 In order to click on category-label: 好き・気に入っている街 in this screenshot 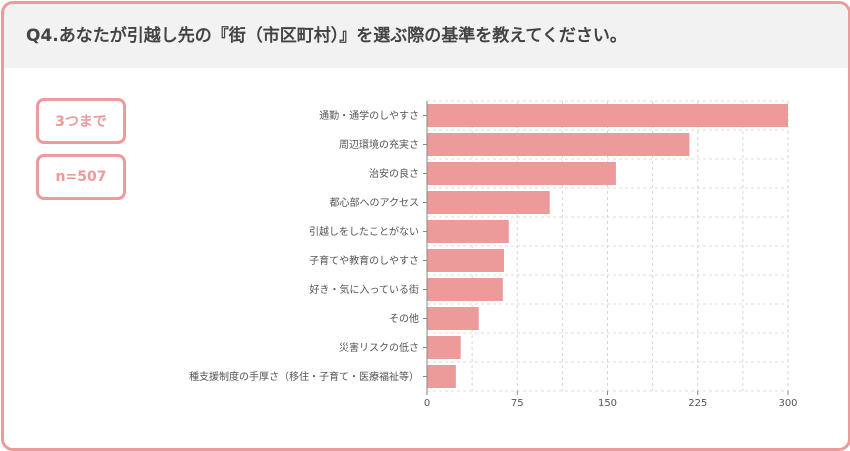, I will do `click(365, 289)`.